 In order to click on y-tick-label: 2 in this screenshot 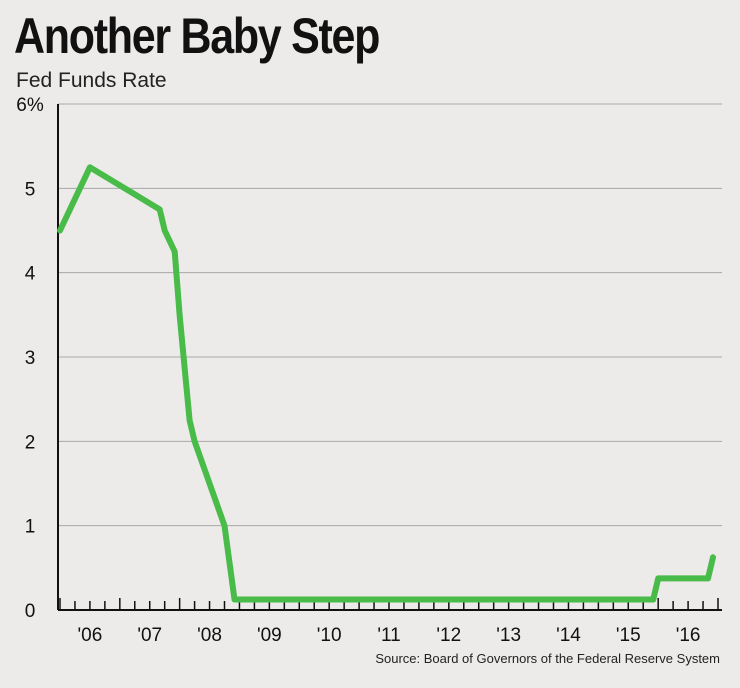, I will do `click(30, 442)`.